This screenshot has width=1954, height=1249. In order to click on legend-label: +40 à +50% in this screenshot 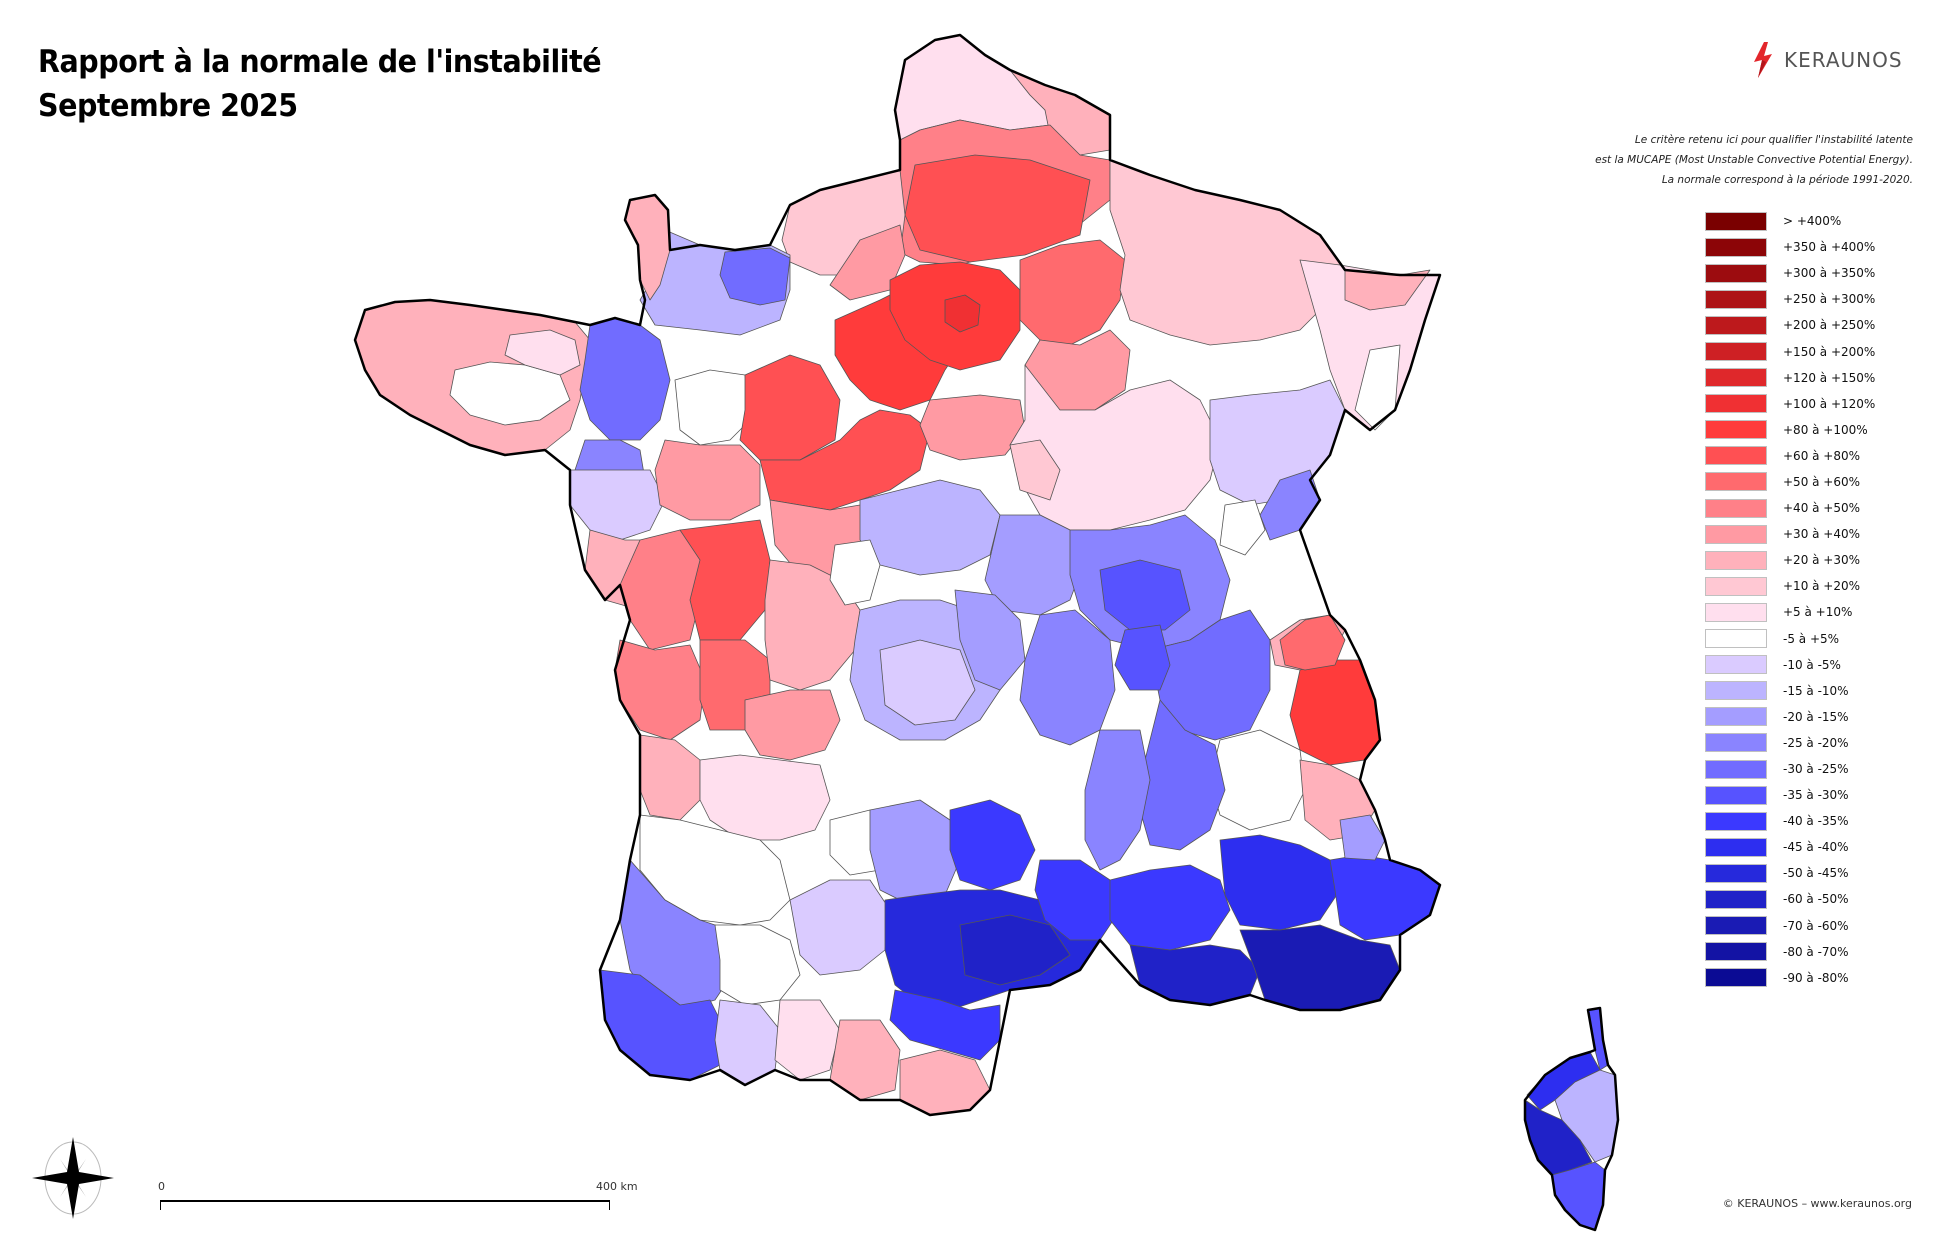, I will do `click(1822, 508)`.